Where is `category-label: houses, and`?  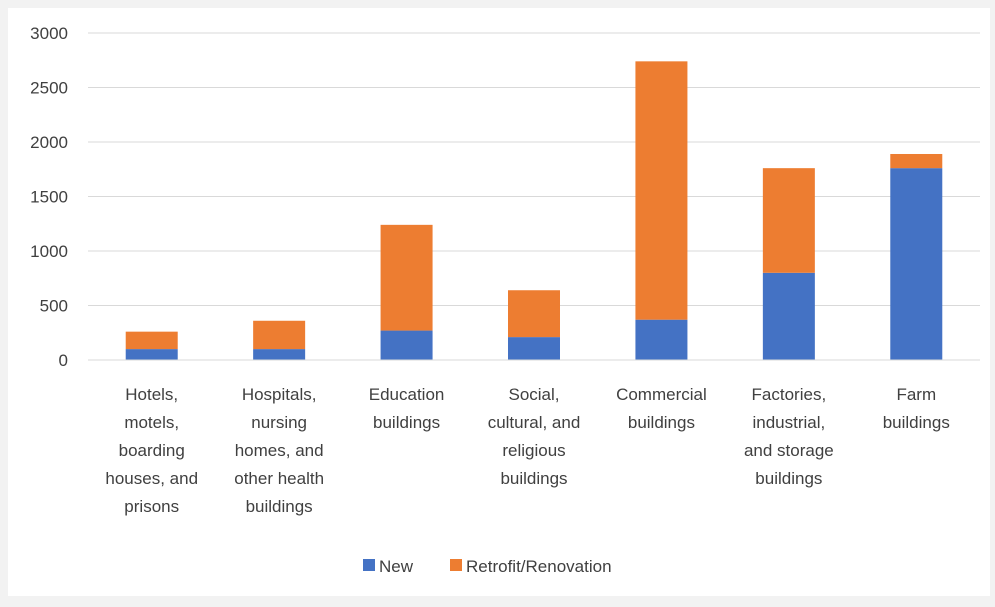
category-label: houses, and is located at coordinates (151, 478).